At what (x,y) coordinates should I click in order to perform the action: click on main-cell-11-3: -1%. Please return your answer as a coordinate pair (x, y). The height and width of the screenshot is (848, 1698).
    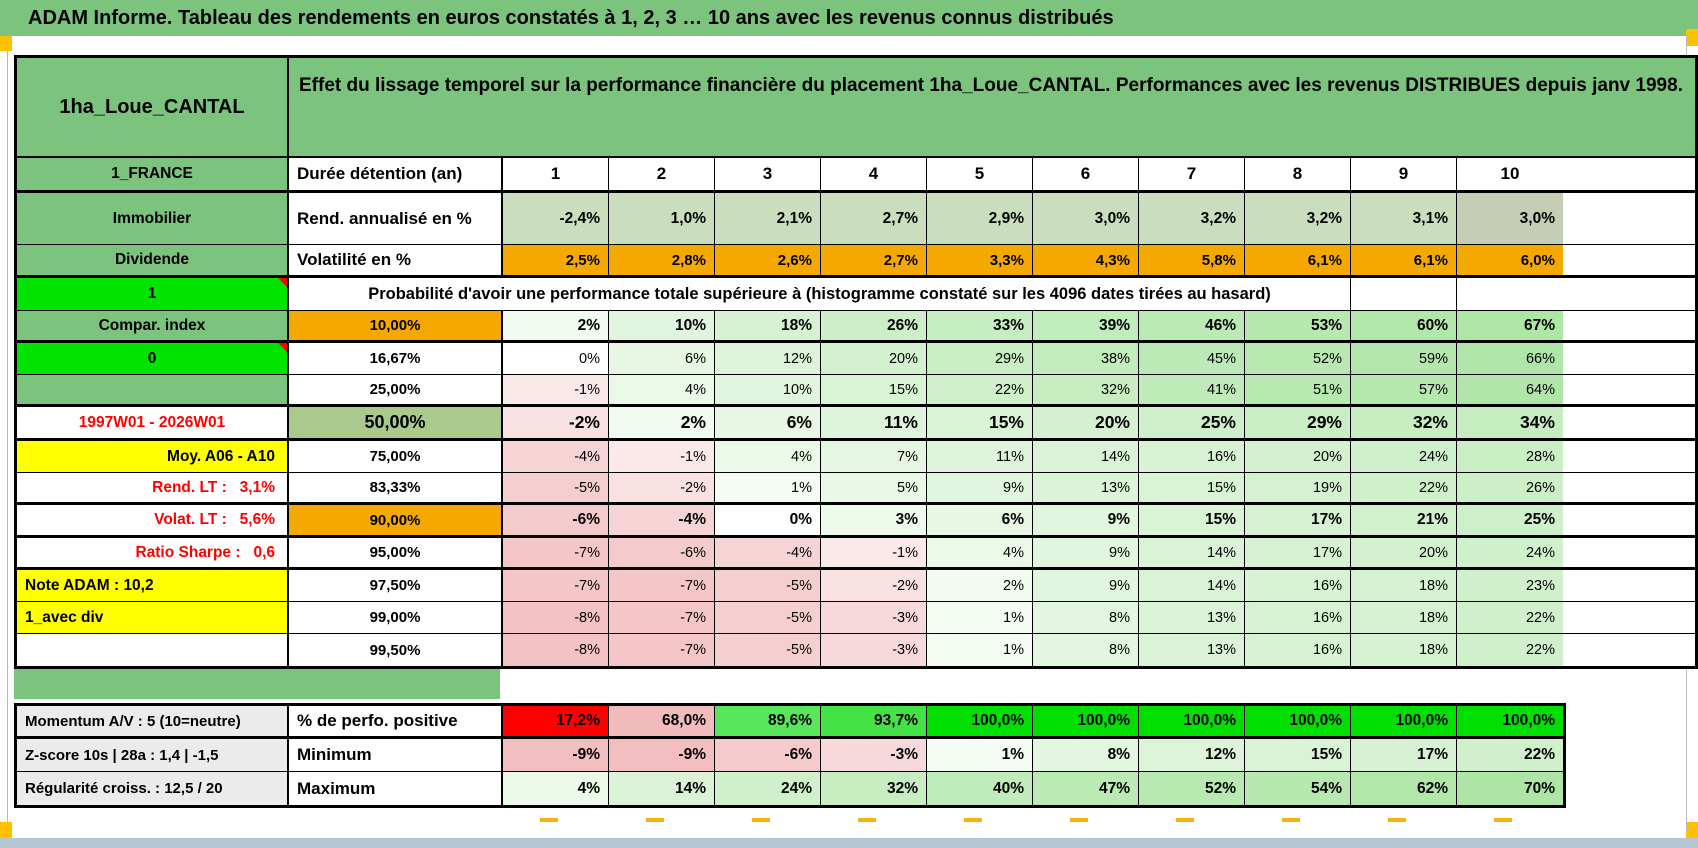
    Looking at the image, I should click on (874, 552).